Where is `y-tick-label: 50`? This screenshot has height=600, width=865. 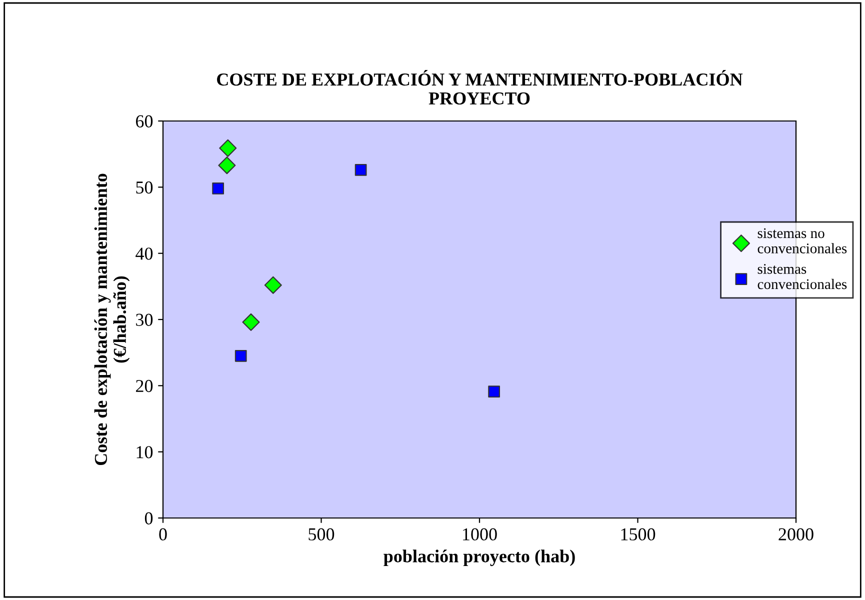
y-tick-label: 50 is located at coordinates (144, 187).